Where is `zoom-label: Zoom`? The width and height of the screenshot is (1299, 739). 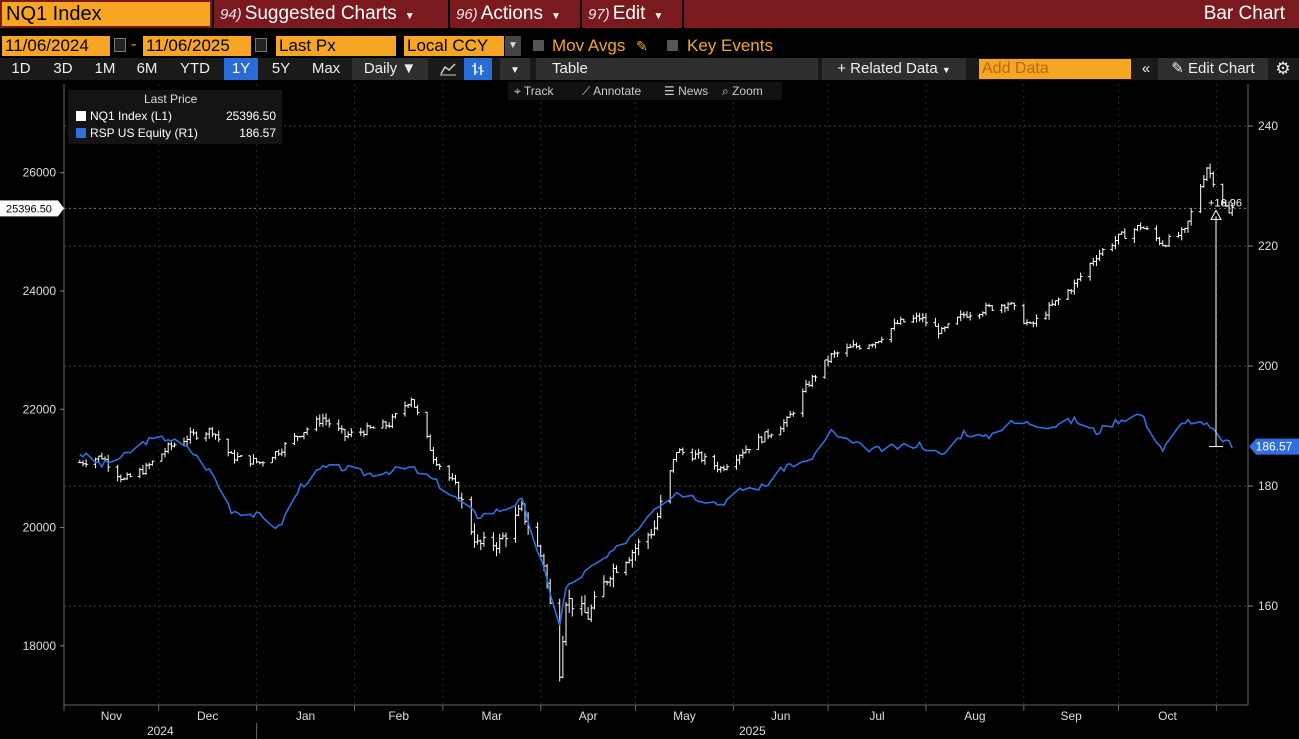
zoom-label: Zoom is located at coordinates (747, 91).